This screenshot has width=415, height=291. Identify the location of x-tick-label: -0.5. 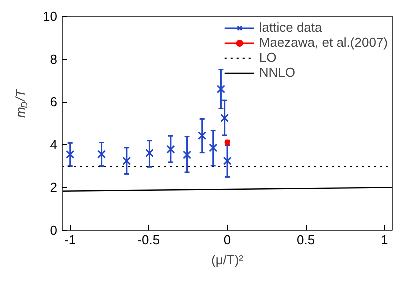
(149, 240).